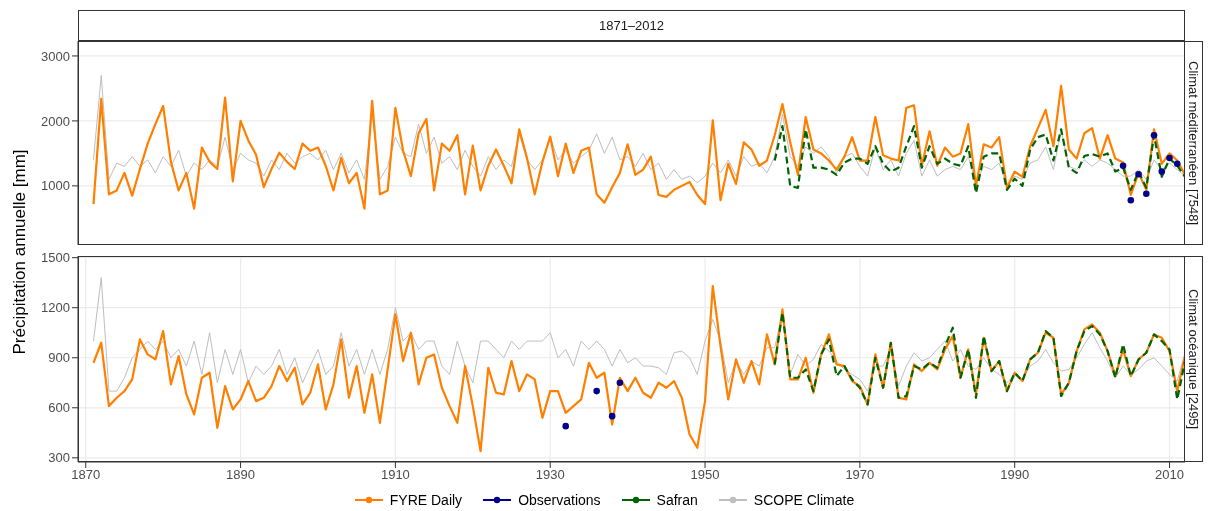  I want to click on y-axis-title: Précipitation annuelle [mm], so click(20, 251).